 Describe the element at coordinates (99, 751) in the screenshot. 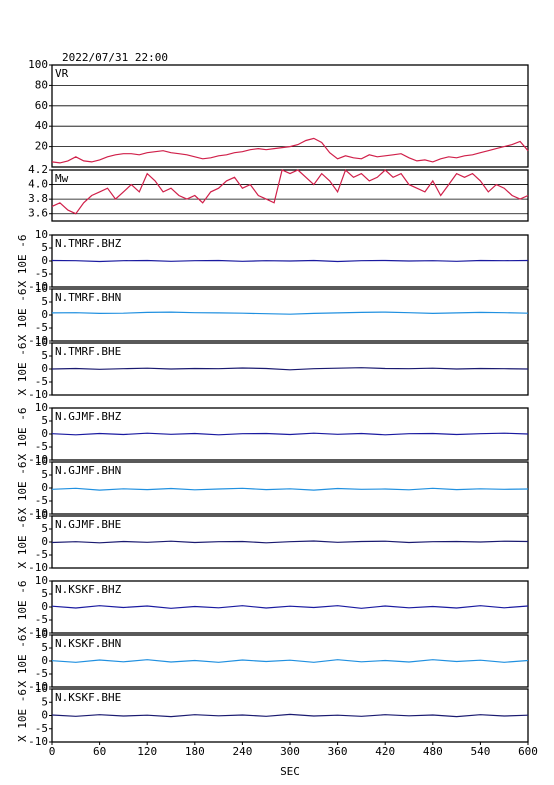

I see `x-tick-label: 60` at that location.